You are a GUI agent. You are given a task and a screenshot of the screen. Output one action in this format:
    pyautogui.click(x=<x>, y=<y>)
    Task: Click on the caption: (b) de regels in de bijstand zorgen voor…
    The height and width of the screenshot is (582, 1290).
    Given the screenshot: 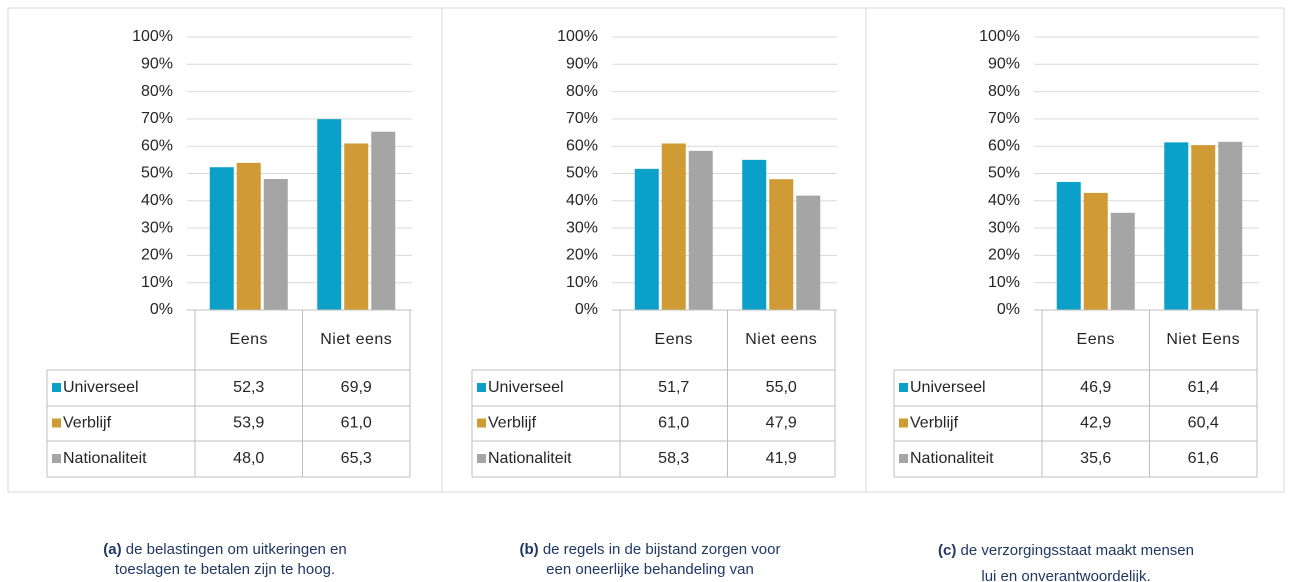 What is the action you would take?
    pyautogui.click(x=650, y=561)
    